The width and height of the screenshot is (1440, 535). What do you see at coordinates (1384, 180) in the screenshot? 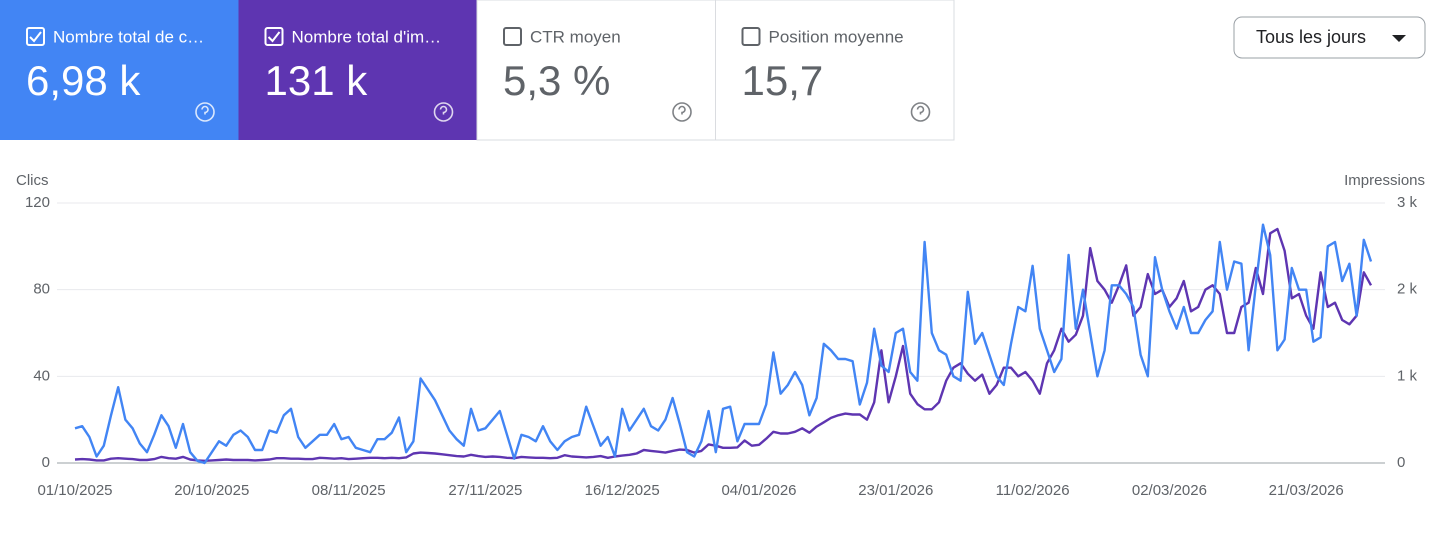
I see `y2-axis-title: Impressions` at bounding box center [1384, 180].